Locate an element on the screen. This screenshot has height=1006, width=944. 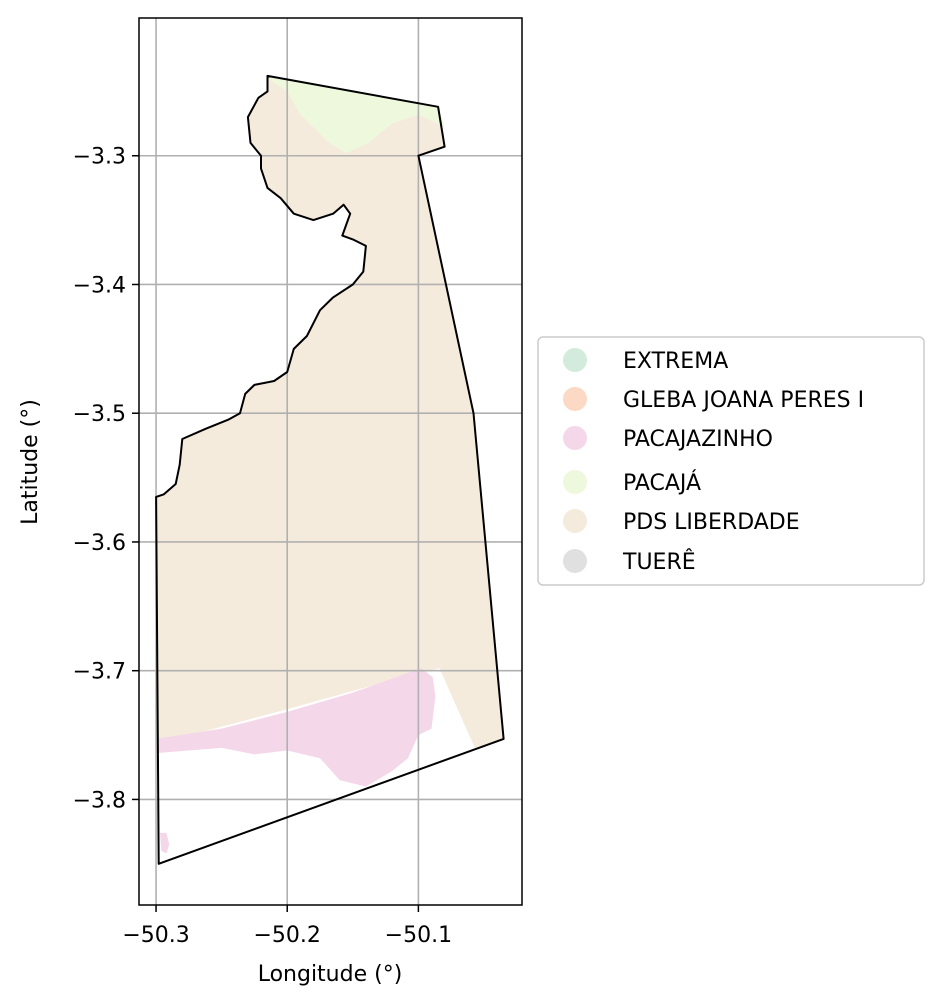
x-axis-label: Longitude (°) is located at coordinates (330, 974).